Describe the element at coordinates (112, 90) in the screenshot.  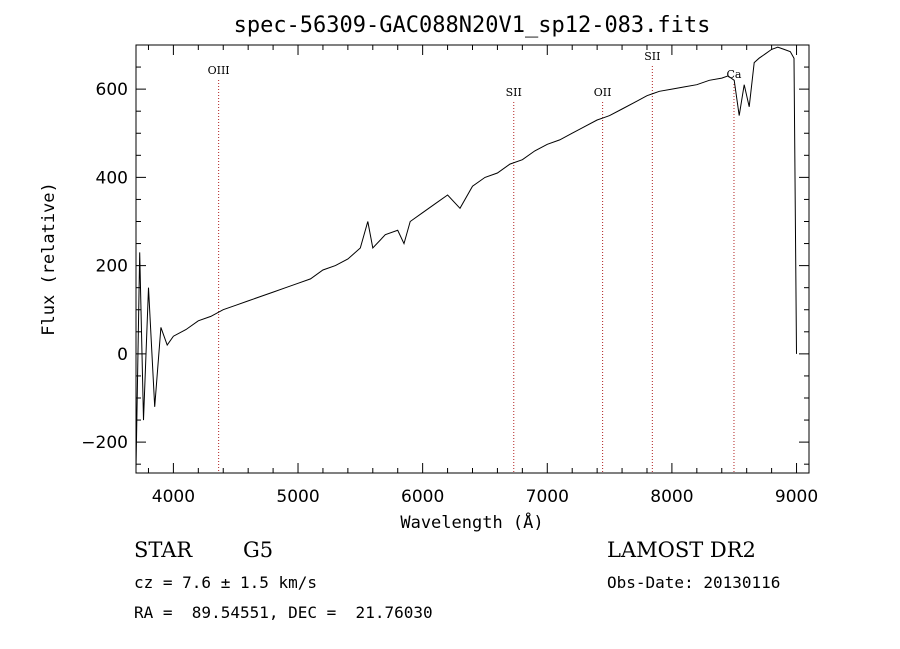
I see `y-tick-label: 600` at that location.